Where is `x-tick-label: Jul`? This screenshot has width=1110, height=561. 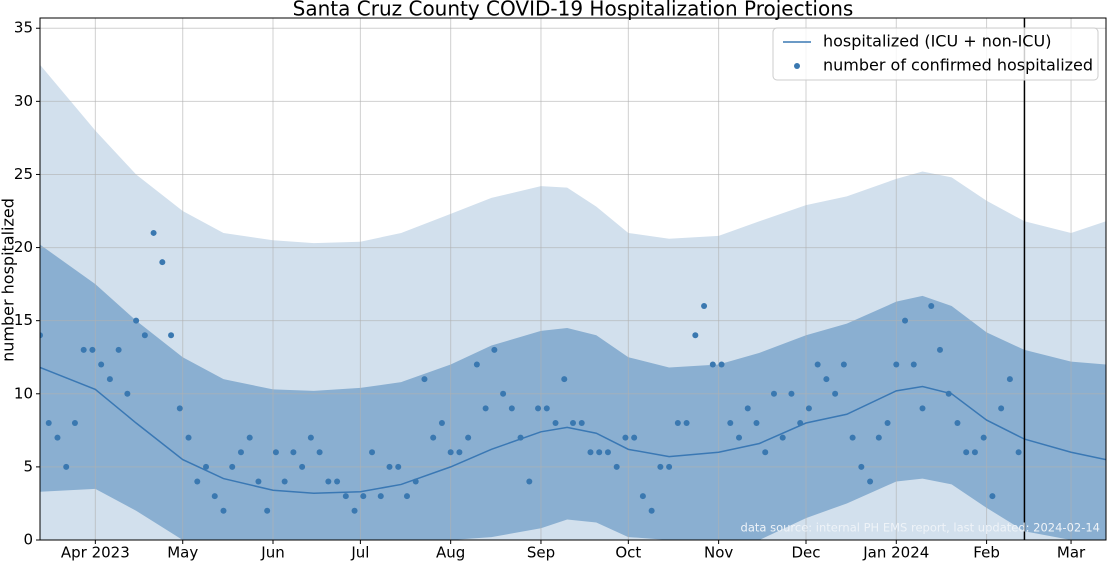
x-tick-label: Jul is located at coordinates (359, 552).